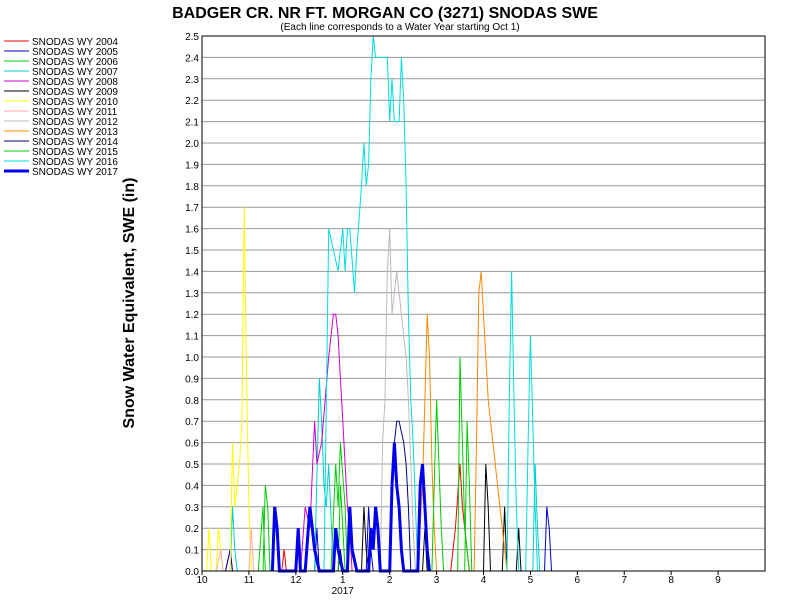 This screenshot has height=600, width=800. Describe the element at coordinates (192, 337) in the screenshot. I see `y-tick-label: 1.1` at that location.